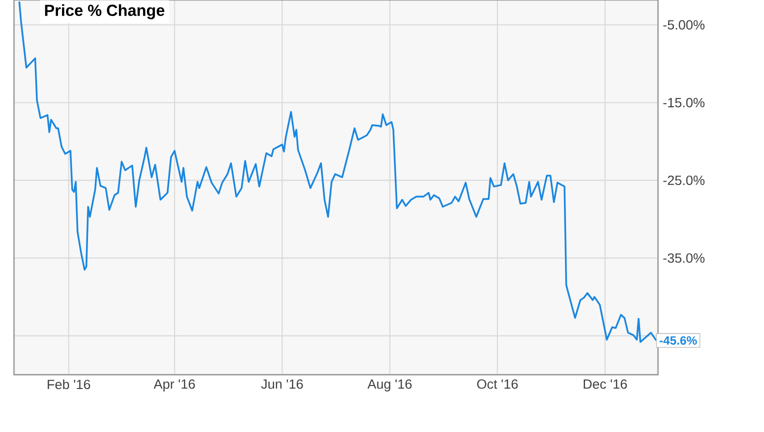  I want to click on x-tick-label: Dec '16, so click(605, 384).